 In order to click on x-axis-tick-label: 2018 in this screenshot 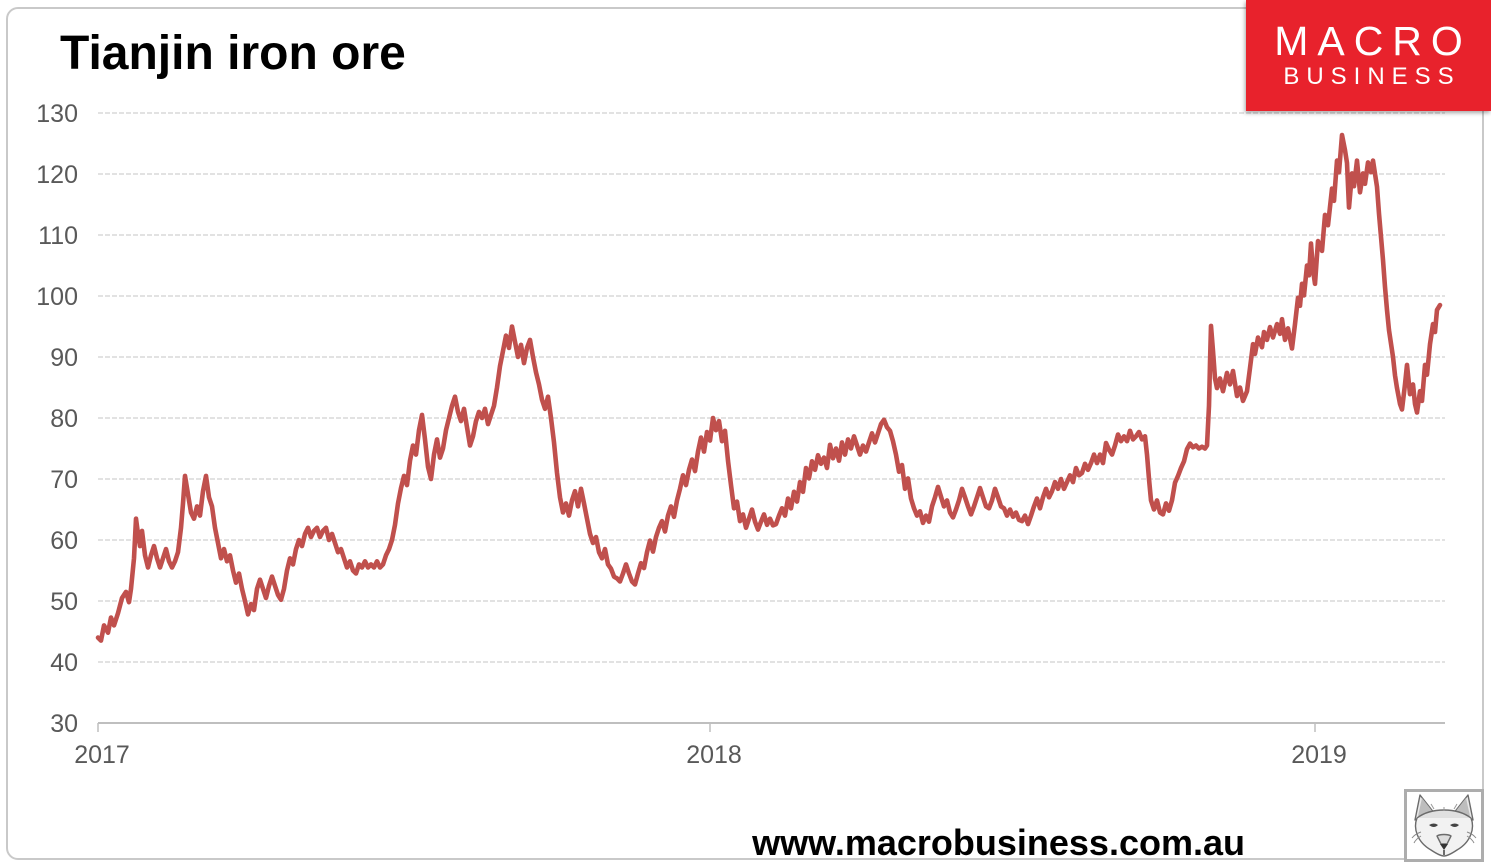, I will do `click(714, 755)`.